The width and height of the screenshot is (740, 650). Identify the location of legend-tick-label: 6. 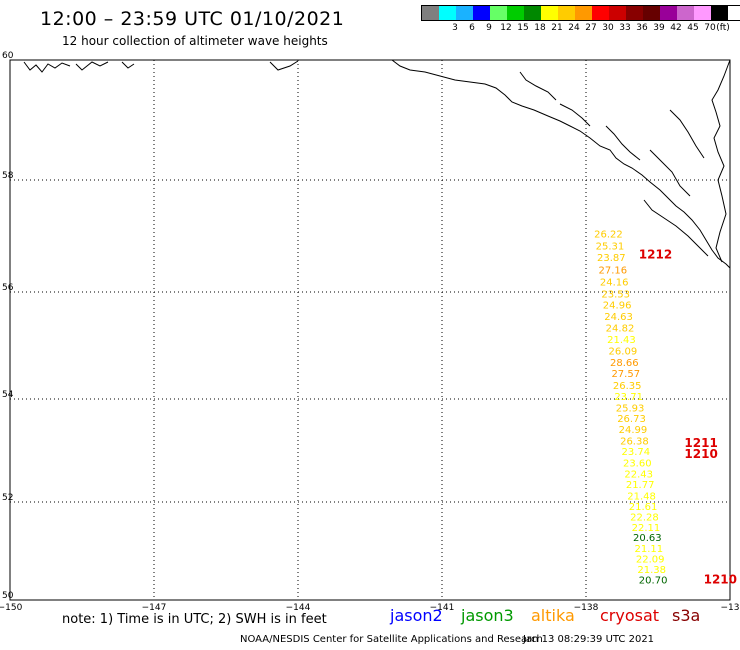
(472, 28).